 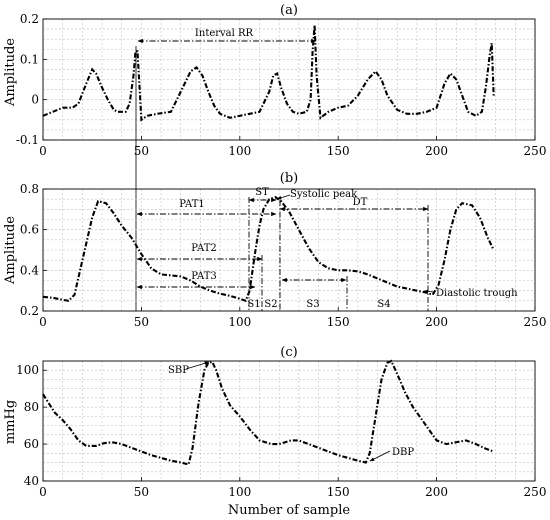 What do you see at coordinates (283, 197) in the screenshot?
I see `systolic-peak-pointer` at bounding box center [283, 197].